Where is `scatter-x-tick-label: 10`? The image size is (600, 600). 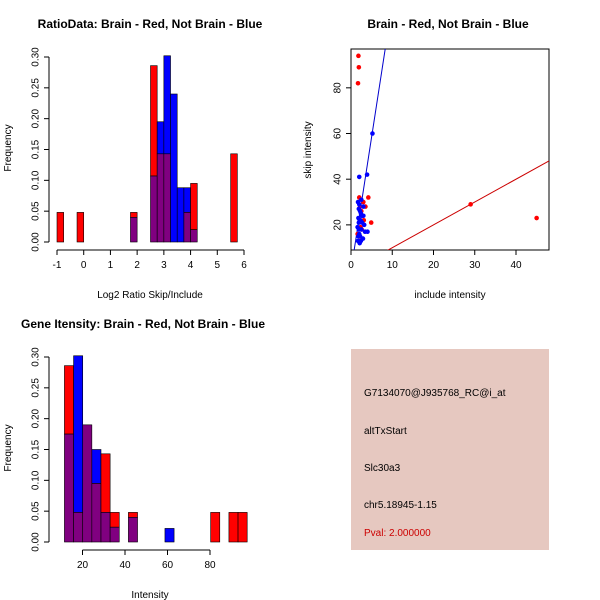
scatter-x-tick-label: 10 is located at coordinates (393, 265).